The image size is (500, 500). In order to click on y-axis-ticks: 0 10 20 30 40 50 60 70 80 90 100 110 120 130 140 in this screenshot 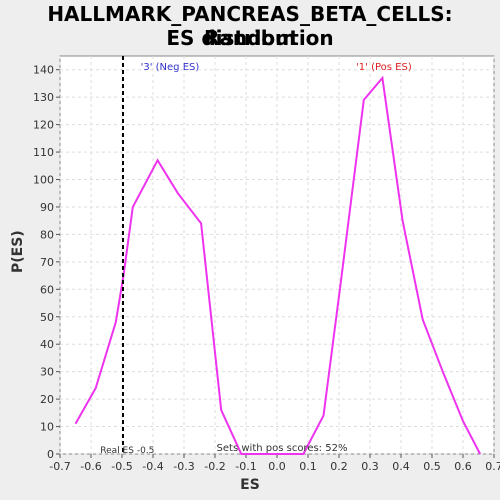, I will do `click(46, 262)`.